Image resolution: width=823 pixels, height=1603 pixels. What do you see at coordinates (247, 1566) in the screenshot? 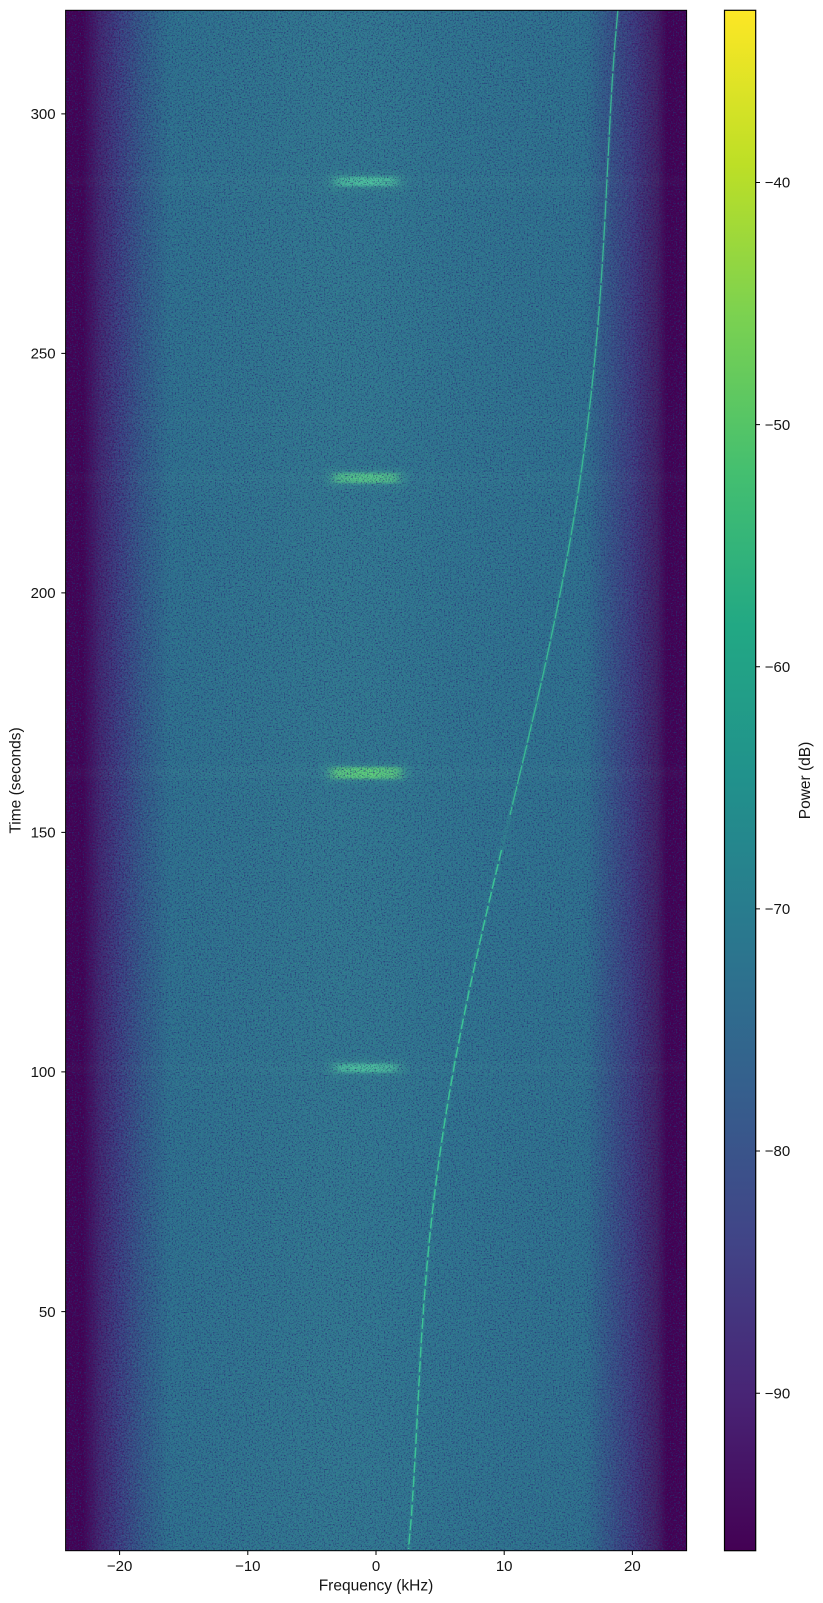
I see `svg-text: −10` at bounding box center [247, 1566].